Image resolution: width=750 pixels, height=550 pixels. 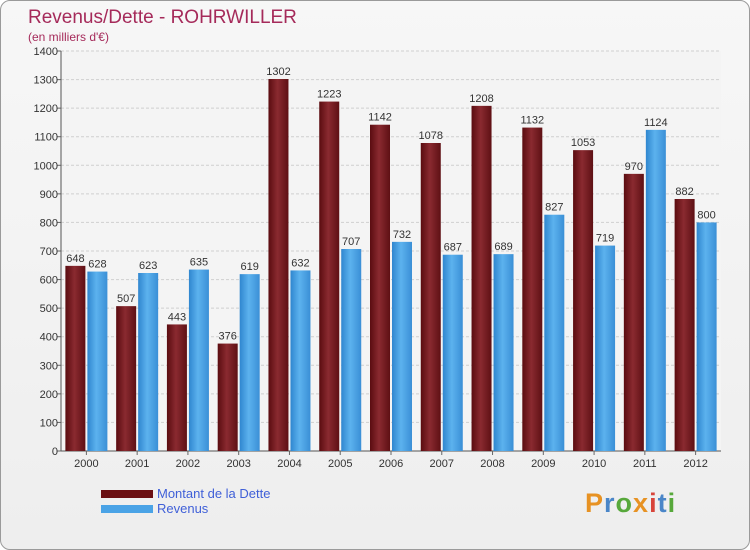 I want to click on data-label-revenus: 623, so click(x=148, y=266).